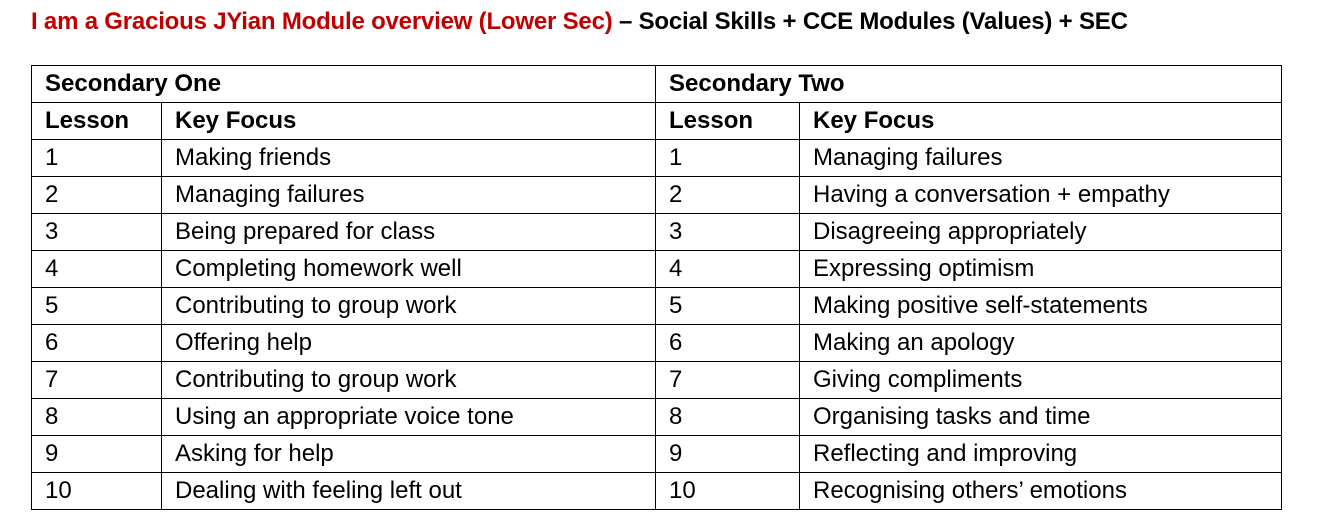  Describe the element at coordinates (408, 269) in the screenshot. I see `sec1-key-focus: Completing homework well` at that location.